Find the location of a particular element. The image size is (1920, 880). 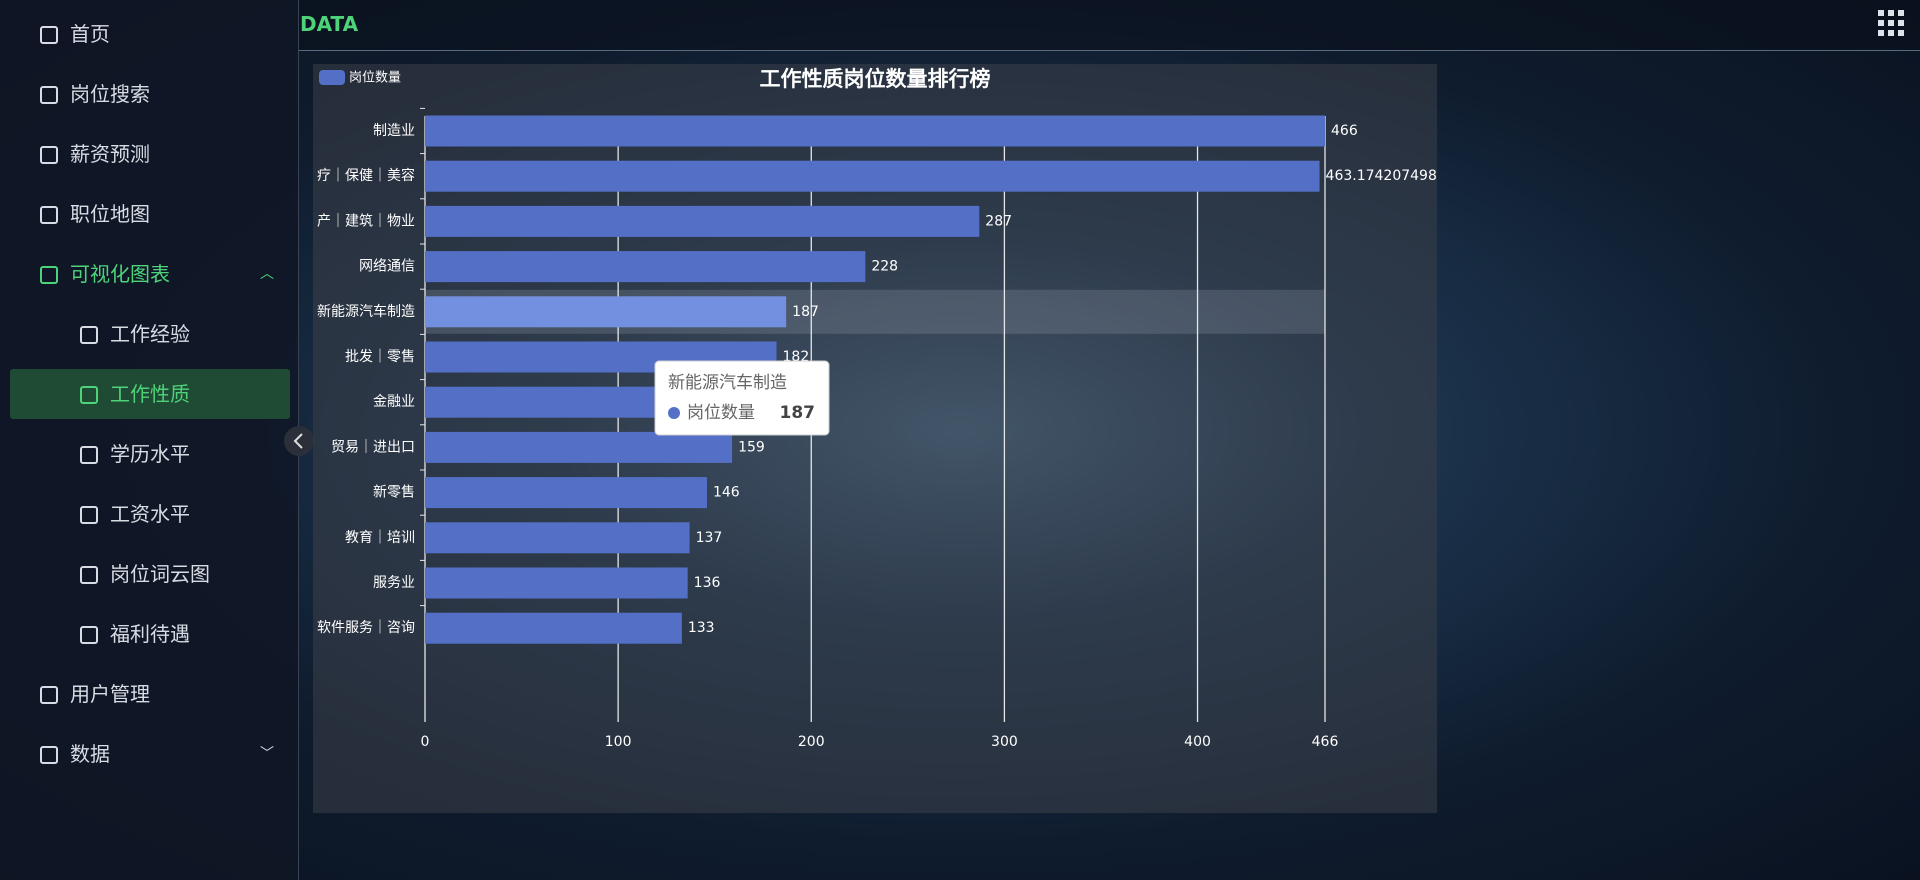

y-tick-label: 教育｜培训 is located at coordinates (380, 538).